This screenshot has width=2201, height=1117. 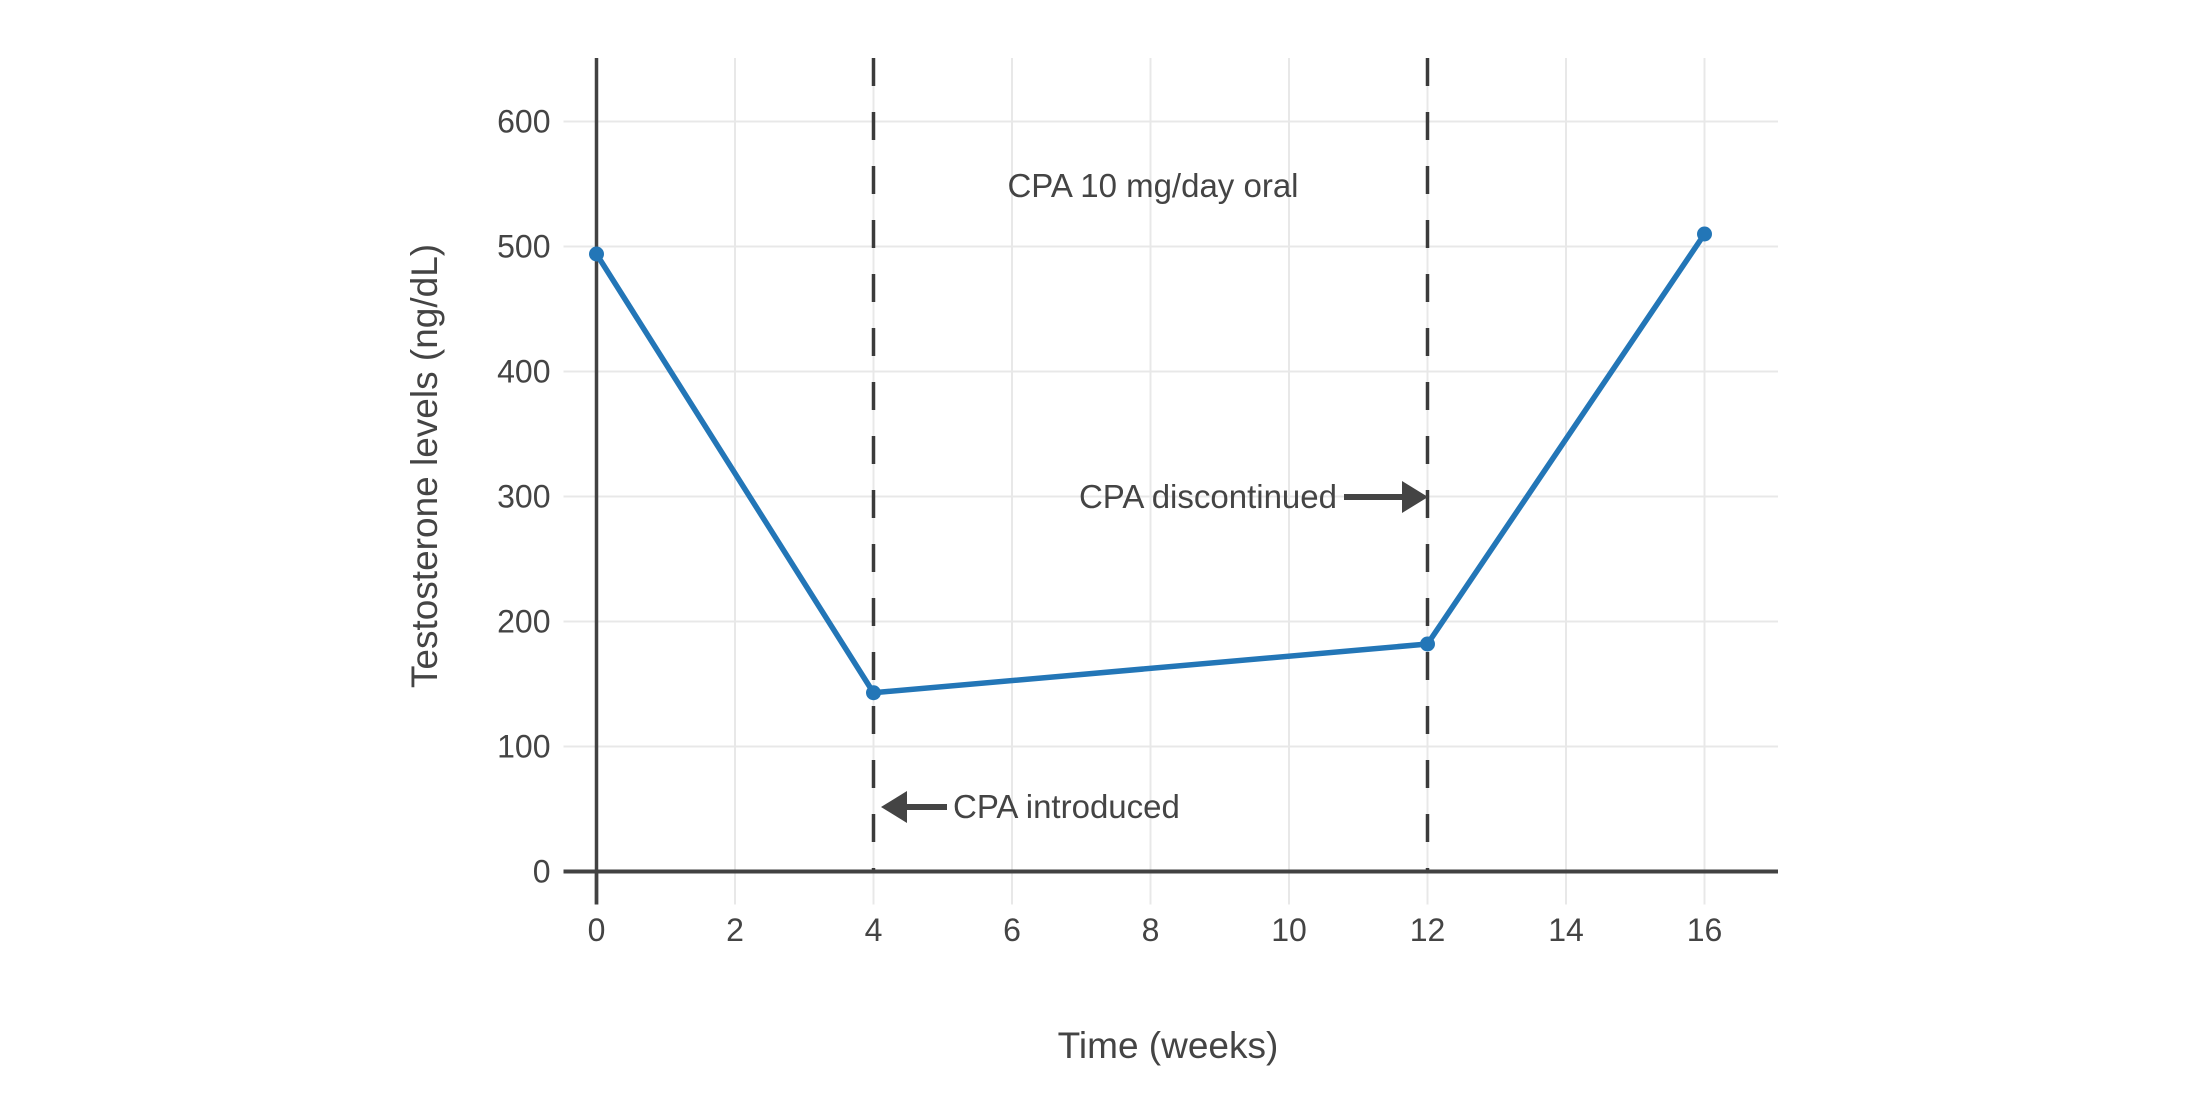 I want to click on y-tick-label: 600, so click(x=523, y=122).